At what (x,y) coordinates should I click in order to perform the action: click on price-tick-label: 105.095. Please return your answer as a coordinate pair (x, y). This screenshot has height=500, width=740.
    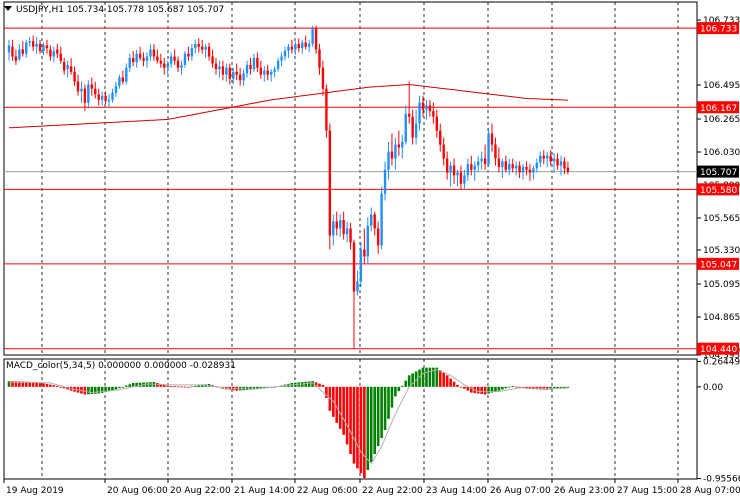
    Looking at the image, I should click on (721, 285).